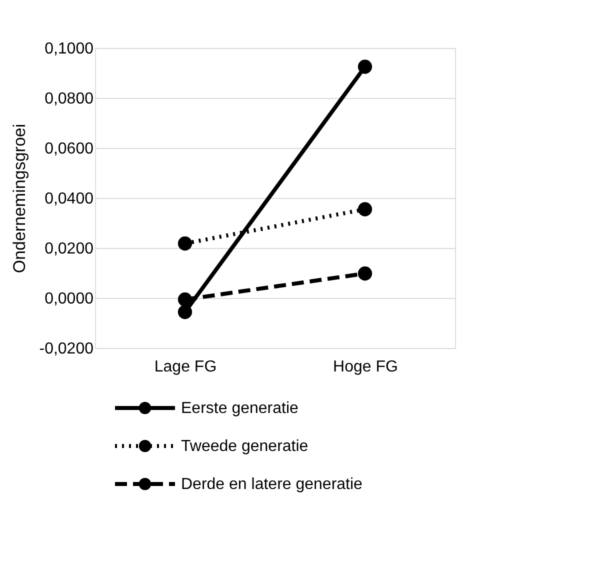 This screenshot has height=567, width=614. What do you see at coordinates (244, 446) in the screenshot?
I see `legend-label: Tweede generatie` at bounding box center [244, 446].